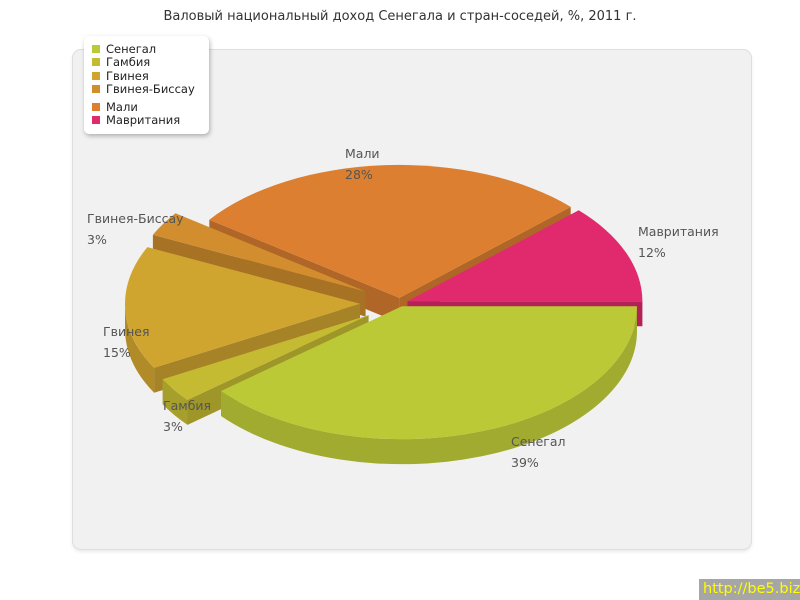  Describe the element at coordinates (135, 218) in the screenshot. I see `slice-label-name: Гвинея-Биссау` at that location.